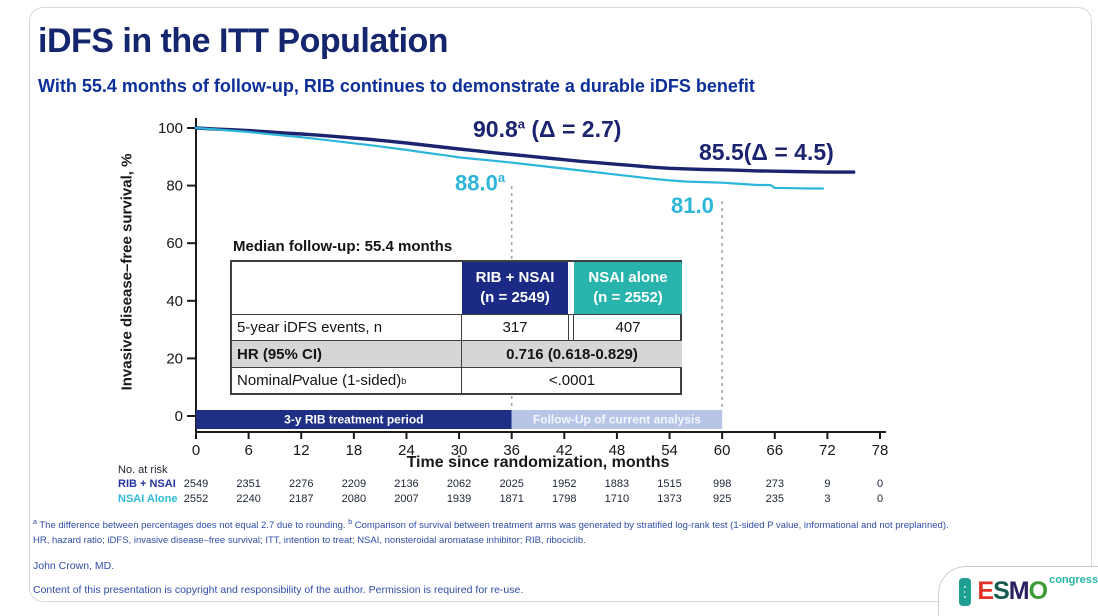  Describe the element at coordinates (301, 499) in the screenshot. I see `at-risk-value: 2187` at that location.